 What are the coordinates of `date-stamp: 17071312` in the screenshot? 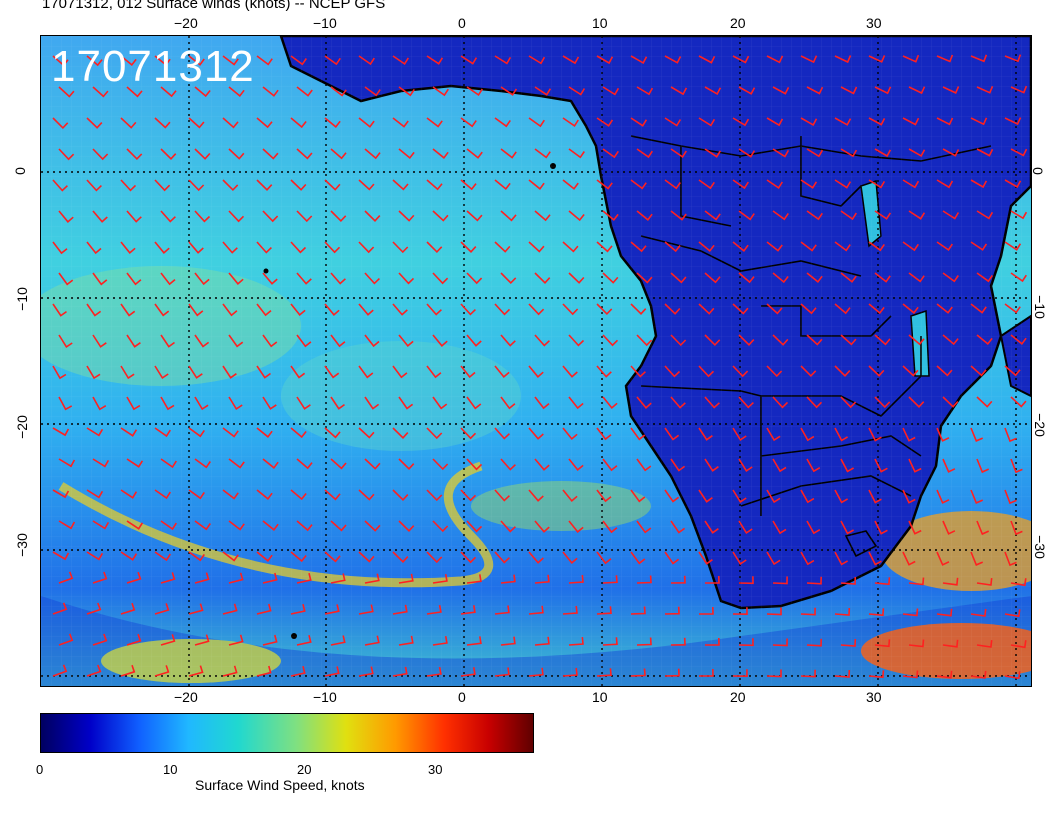 It's located at (153, 66).